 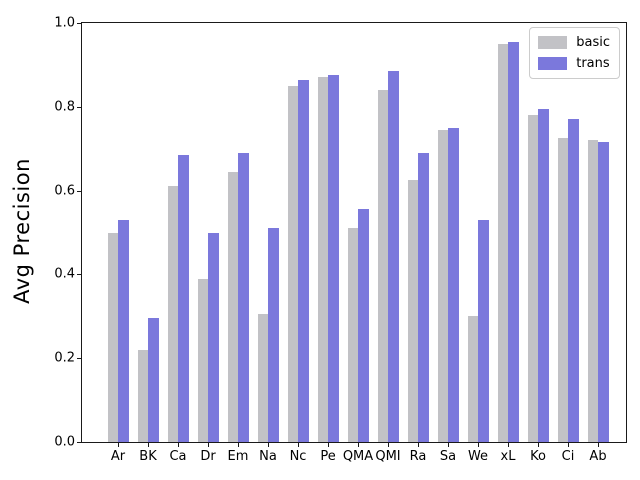 I want to click on y-axis-label: Avg Precision, so click(x=22, y=231).